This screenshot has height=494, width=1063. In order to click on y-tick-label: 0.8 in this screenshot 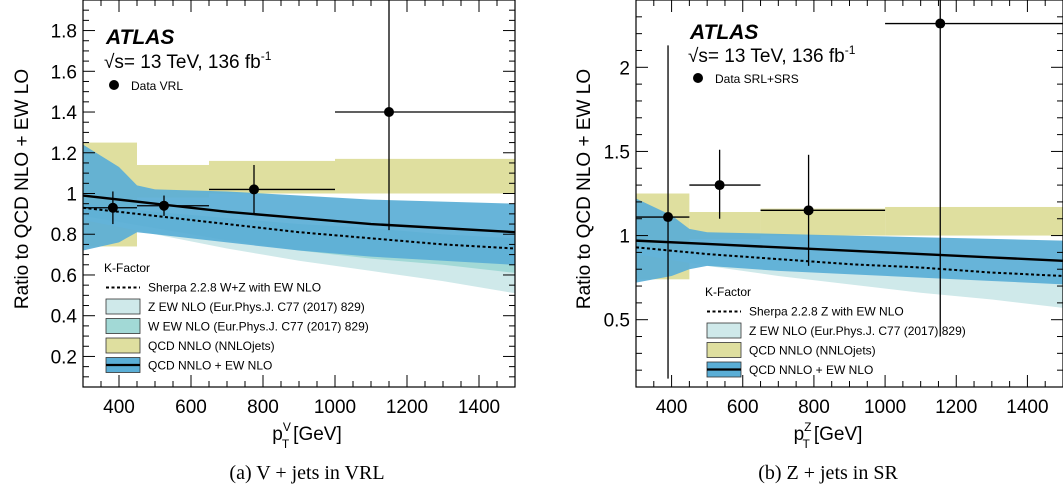, I will do `click(64, 235)`.